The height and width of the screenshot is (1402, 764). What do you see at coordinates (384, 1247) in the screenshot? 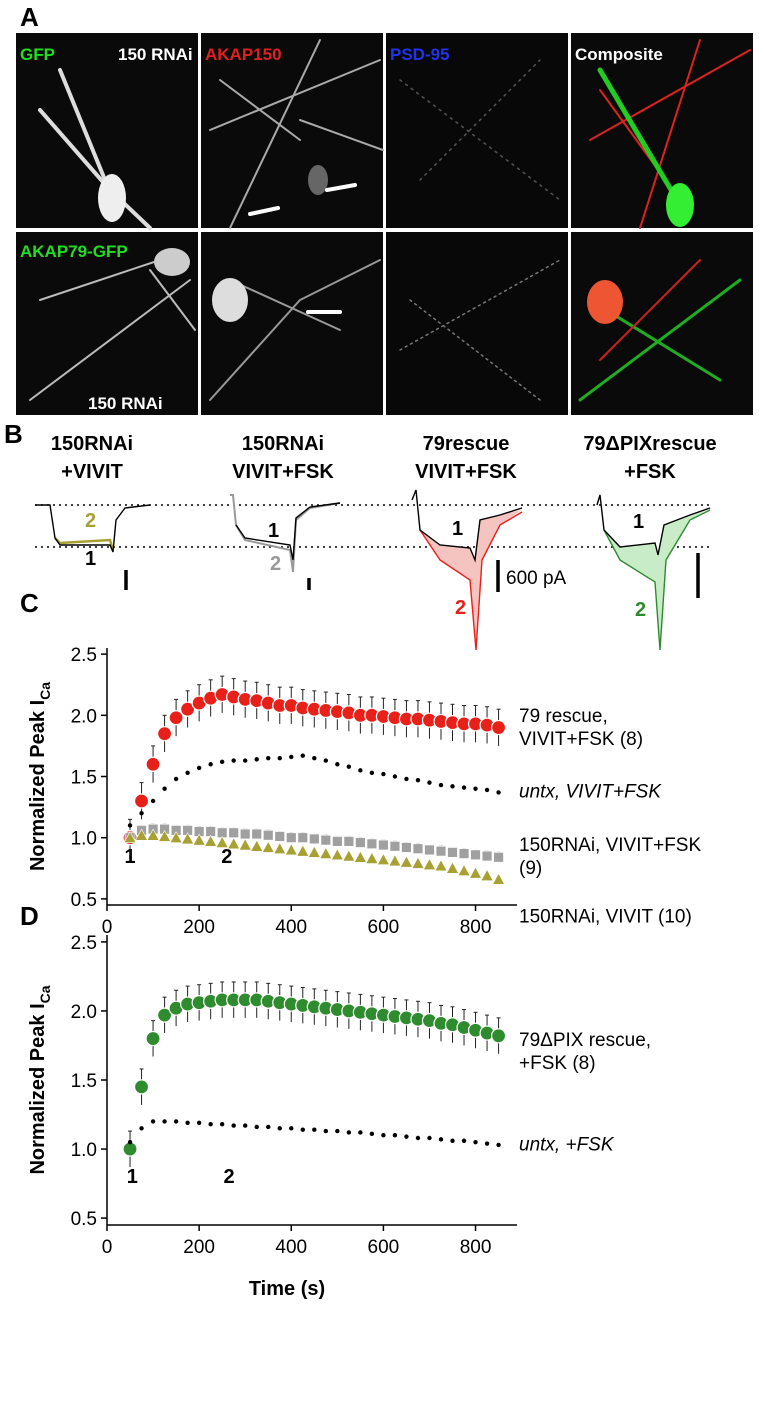
I see `x-tick-label: 600` at bounding box center [384, 1247].